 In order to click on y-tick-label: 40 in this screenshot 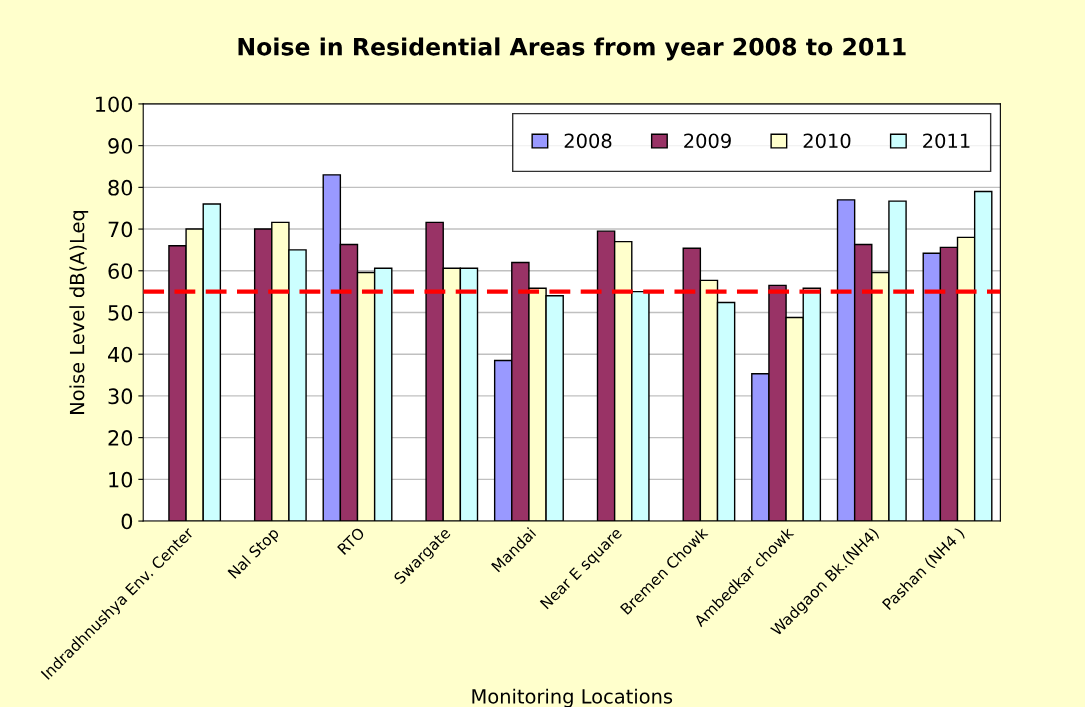, I will do `click(120, 354)`.